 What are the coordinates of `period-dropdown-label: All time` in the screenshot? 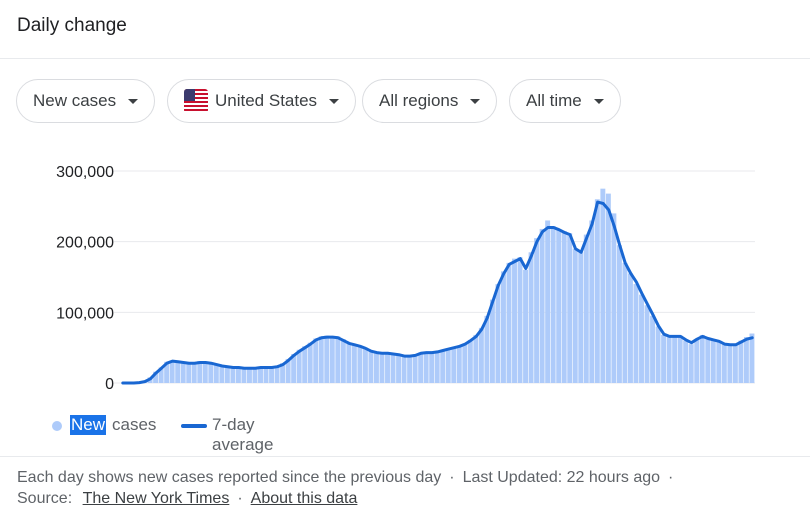 It's located at (554, 100).